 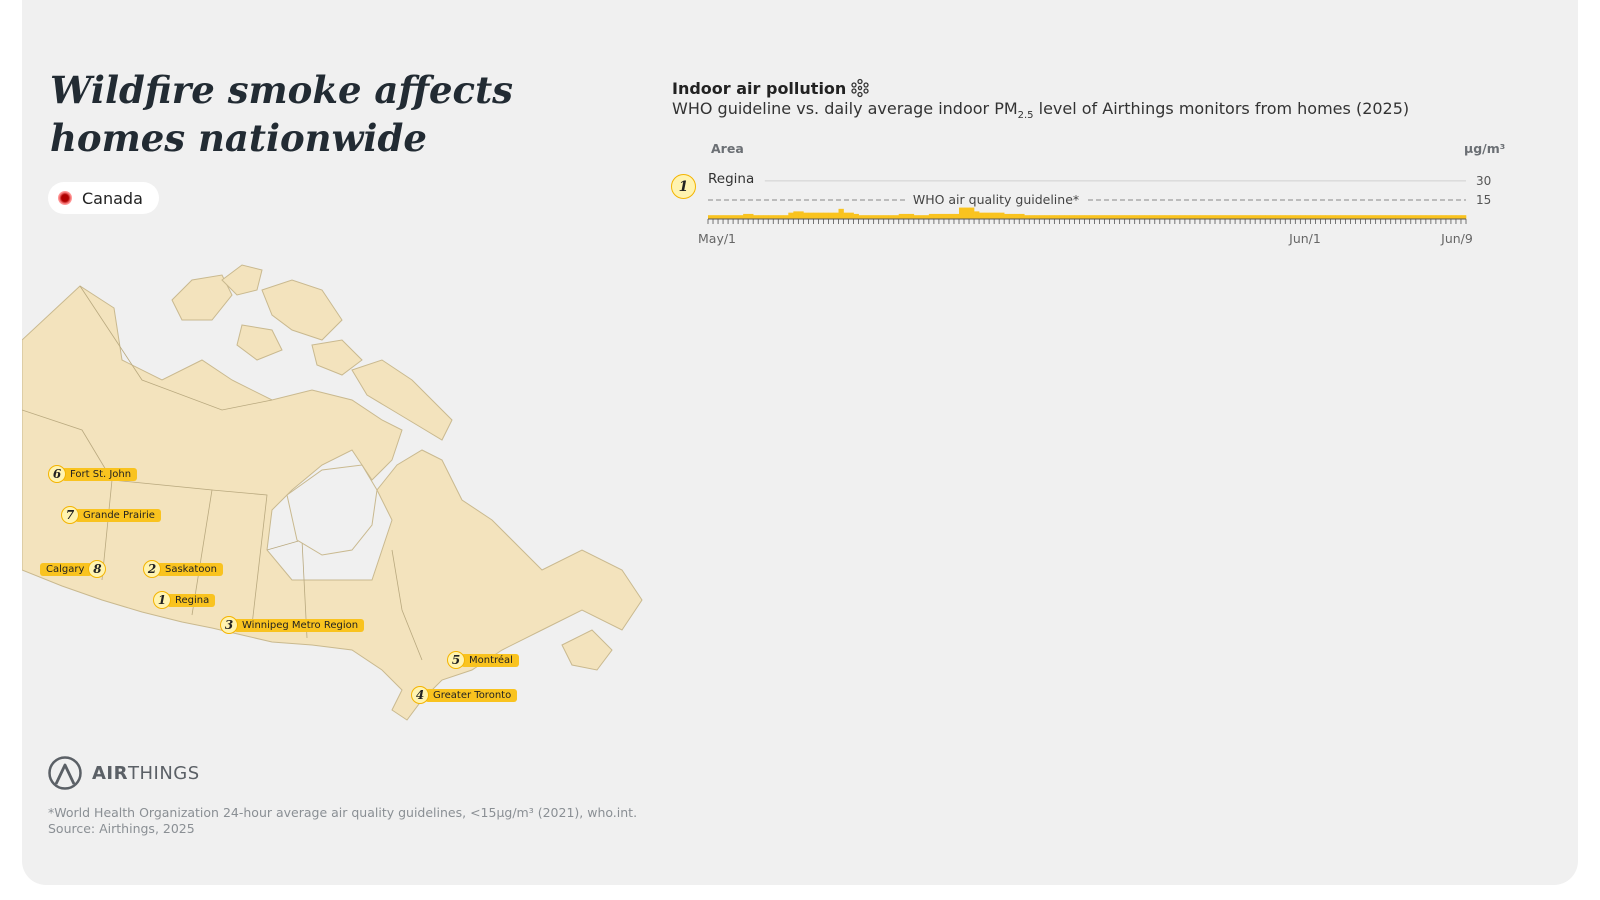 What do you see at coordinates (110, 773) in the screenshot?
I see `logo-wordmark-strong: AIR` at bounding box center [110, 773].